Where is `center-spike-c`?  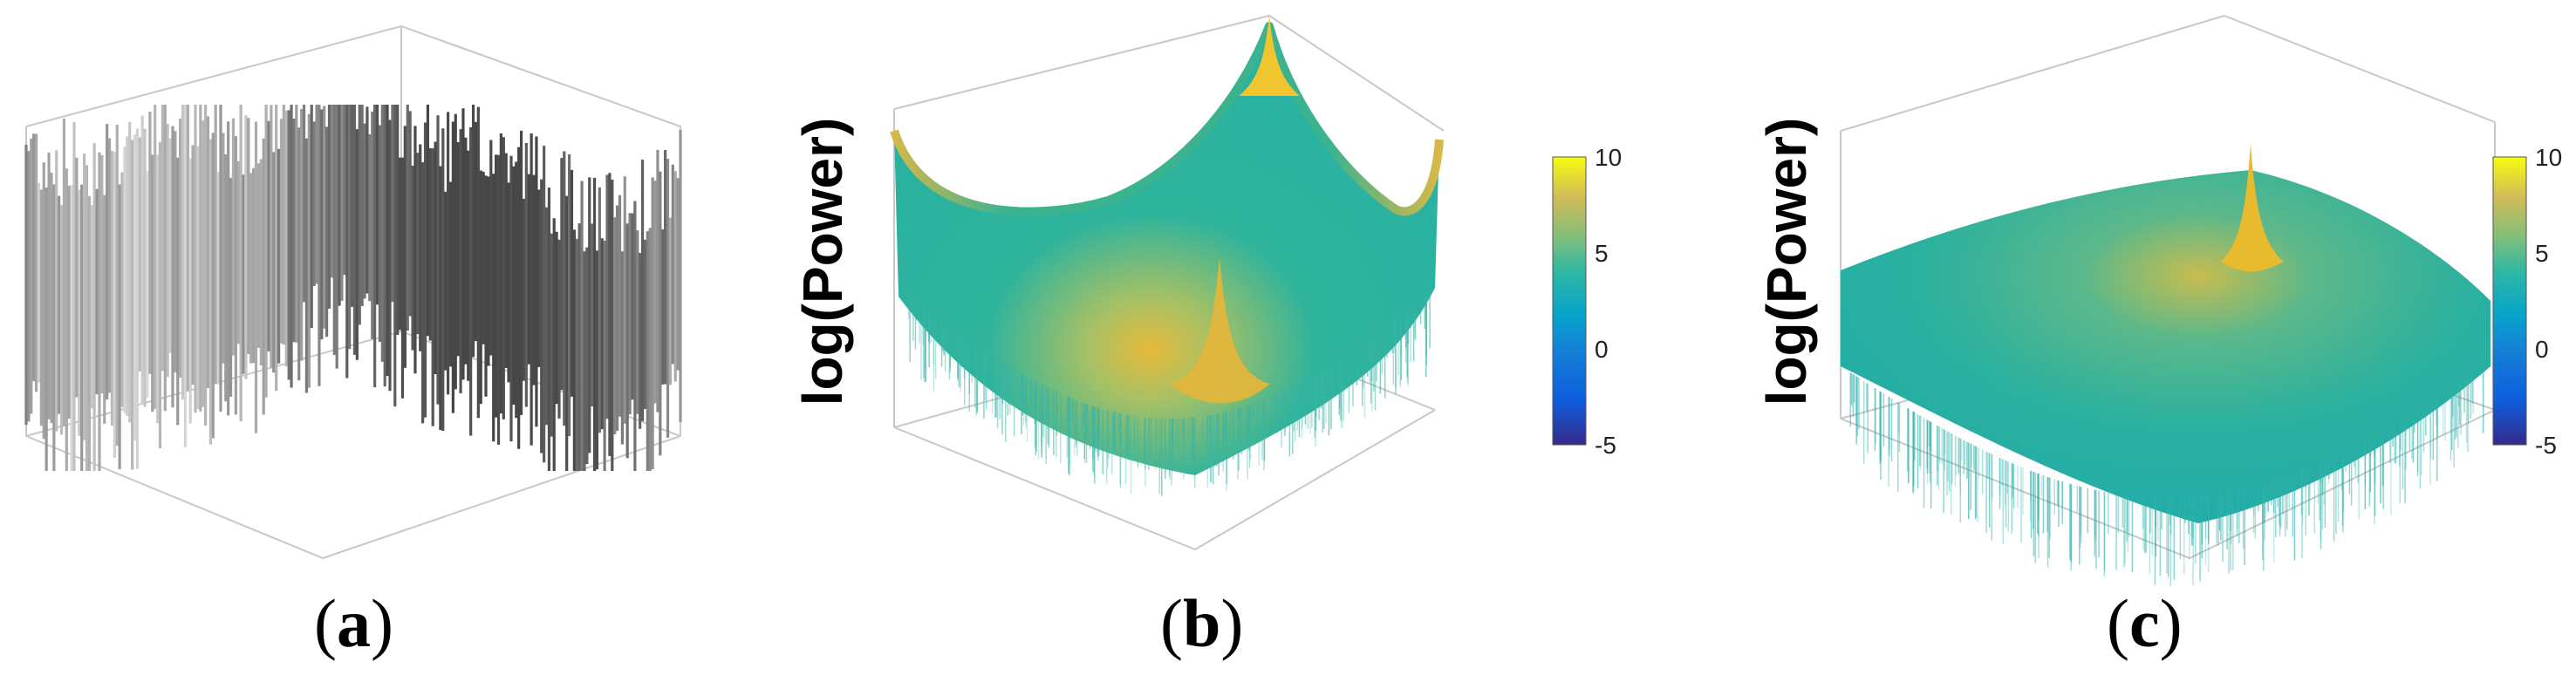
center-spike-c is located at coordinates (2252, 208).